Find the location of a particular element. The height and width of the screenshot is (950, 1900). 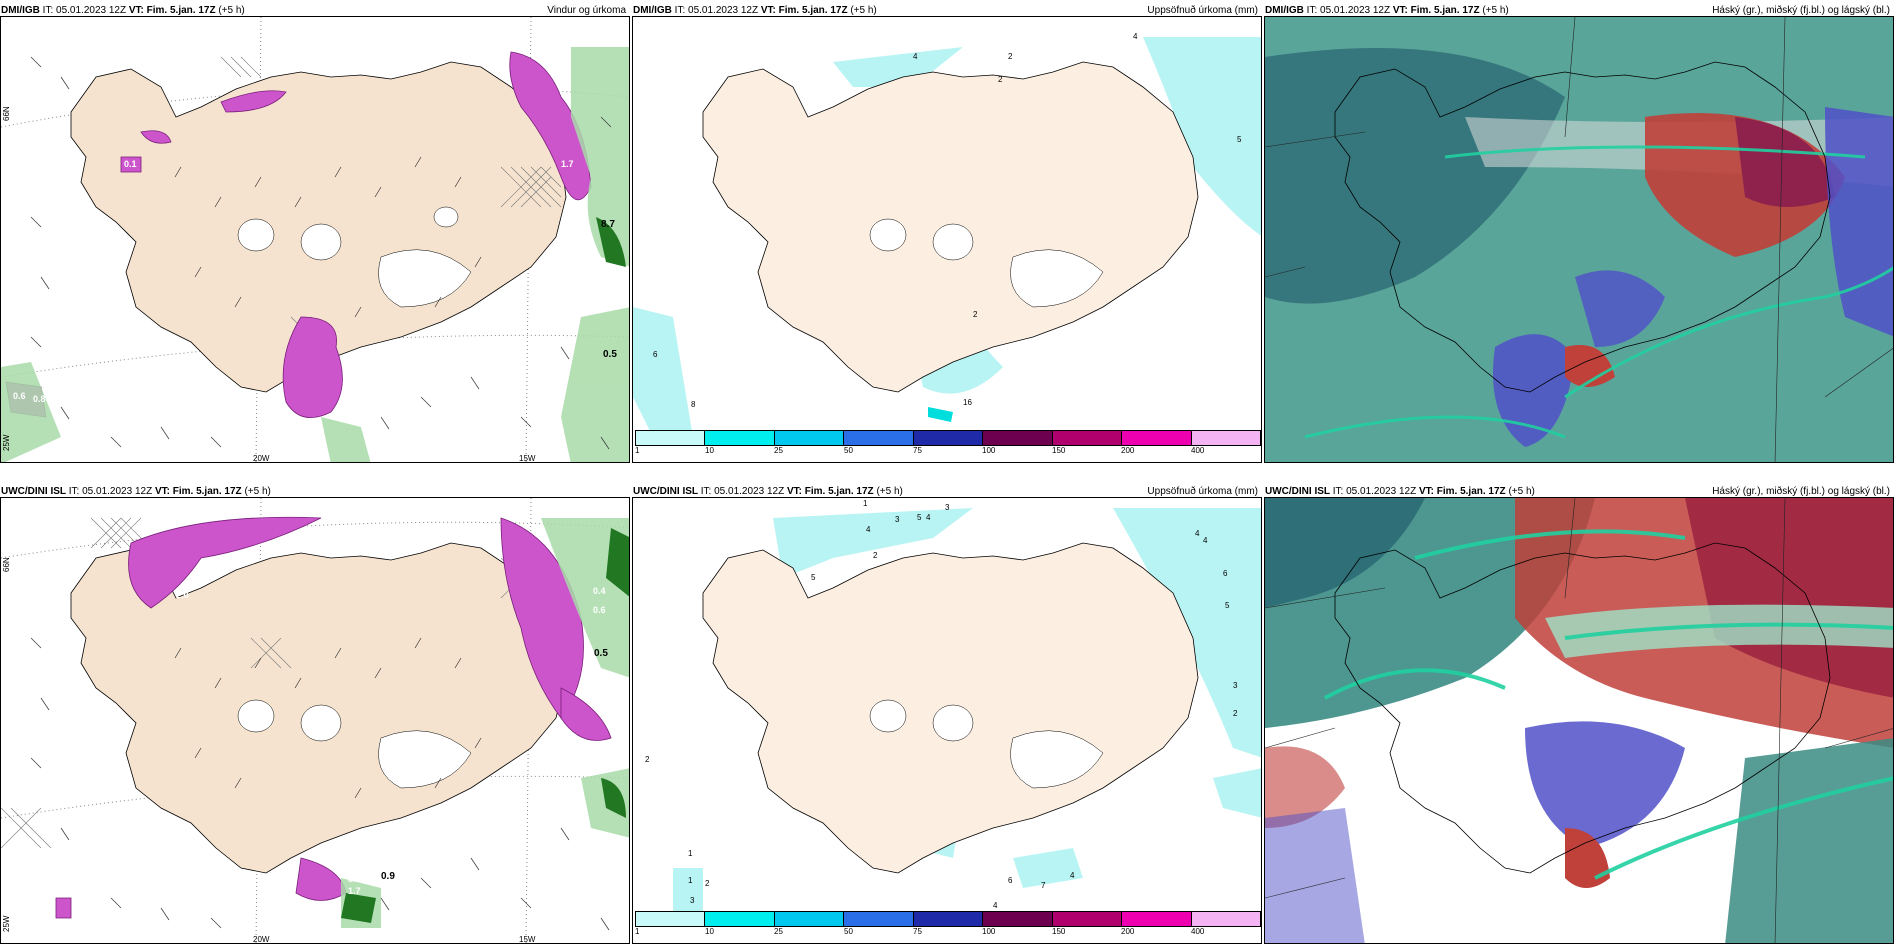

panel-title: Vindur og úrkoma is located at coordinates (586, 10).